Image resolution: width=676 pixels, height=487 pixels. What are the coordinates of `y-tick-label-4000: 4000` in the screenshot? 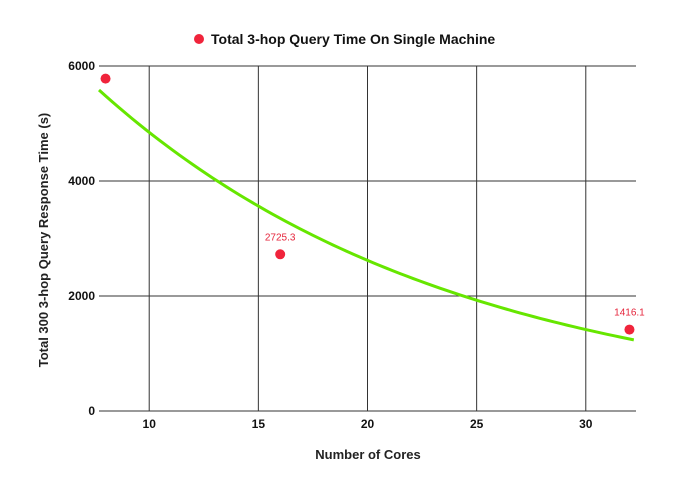 It's located at (81, 181).